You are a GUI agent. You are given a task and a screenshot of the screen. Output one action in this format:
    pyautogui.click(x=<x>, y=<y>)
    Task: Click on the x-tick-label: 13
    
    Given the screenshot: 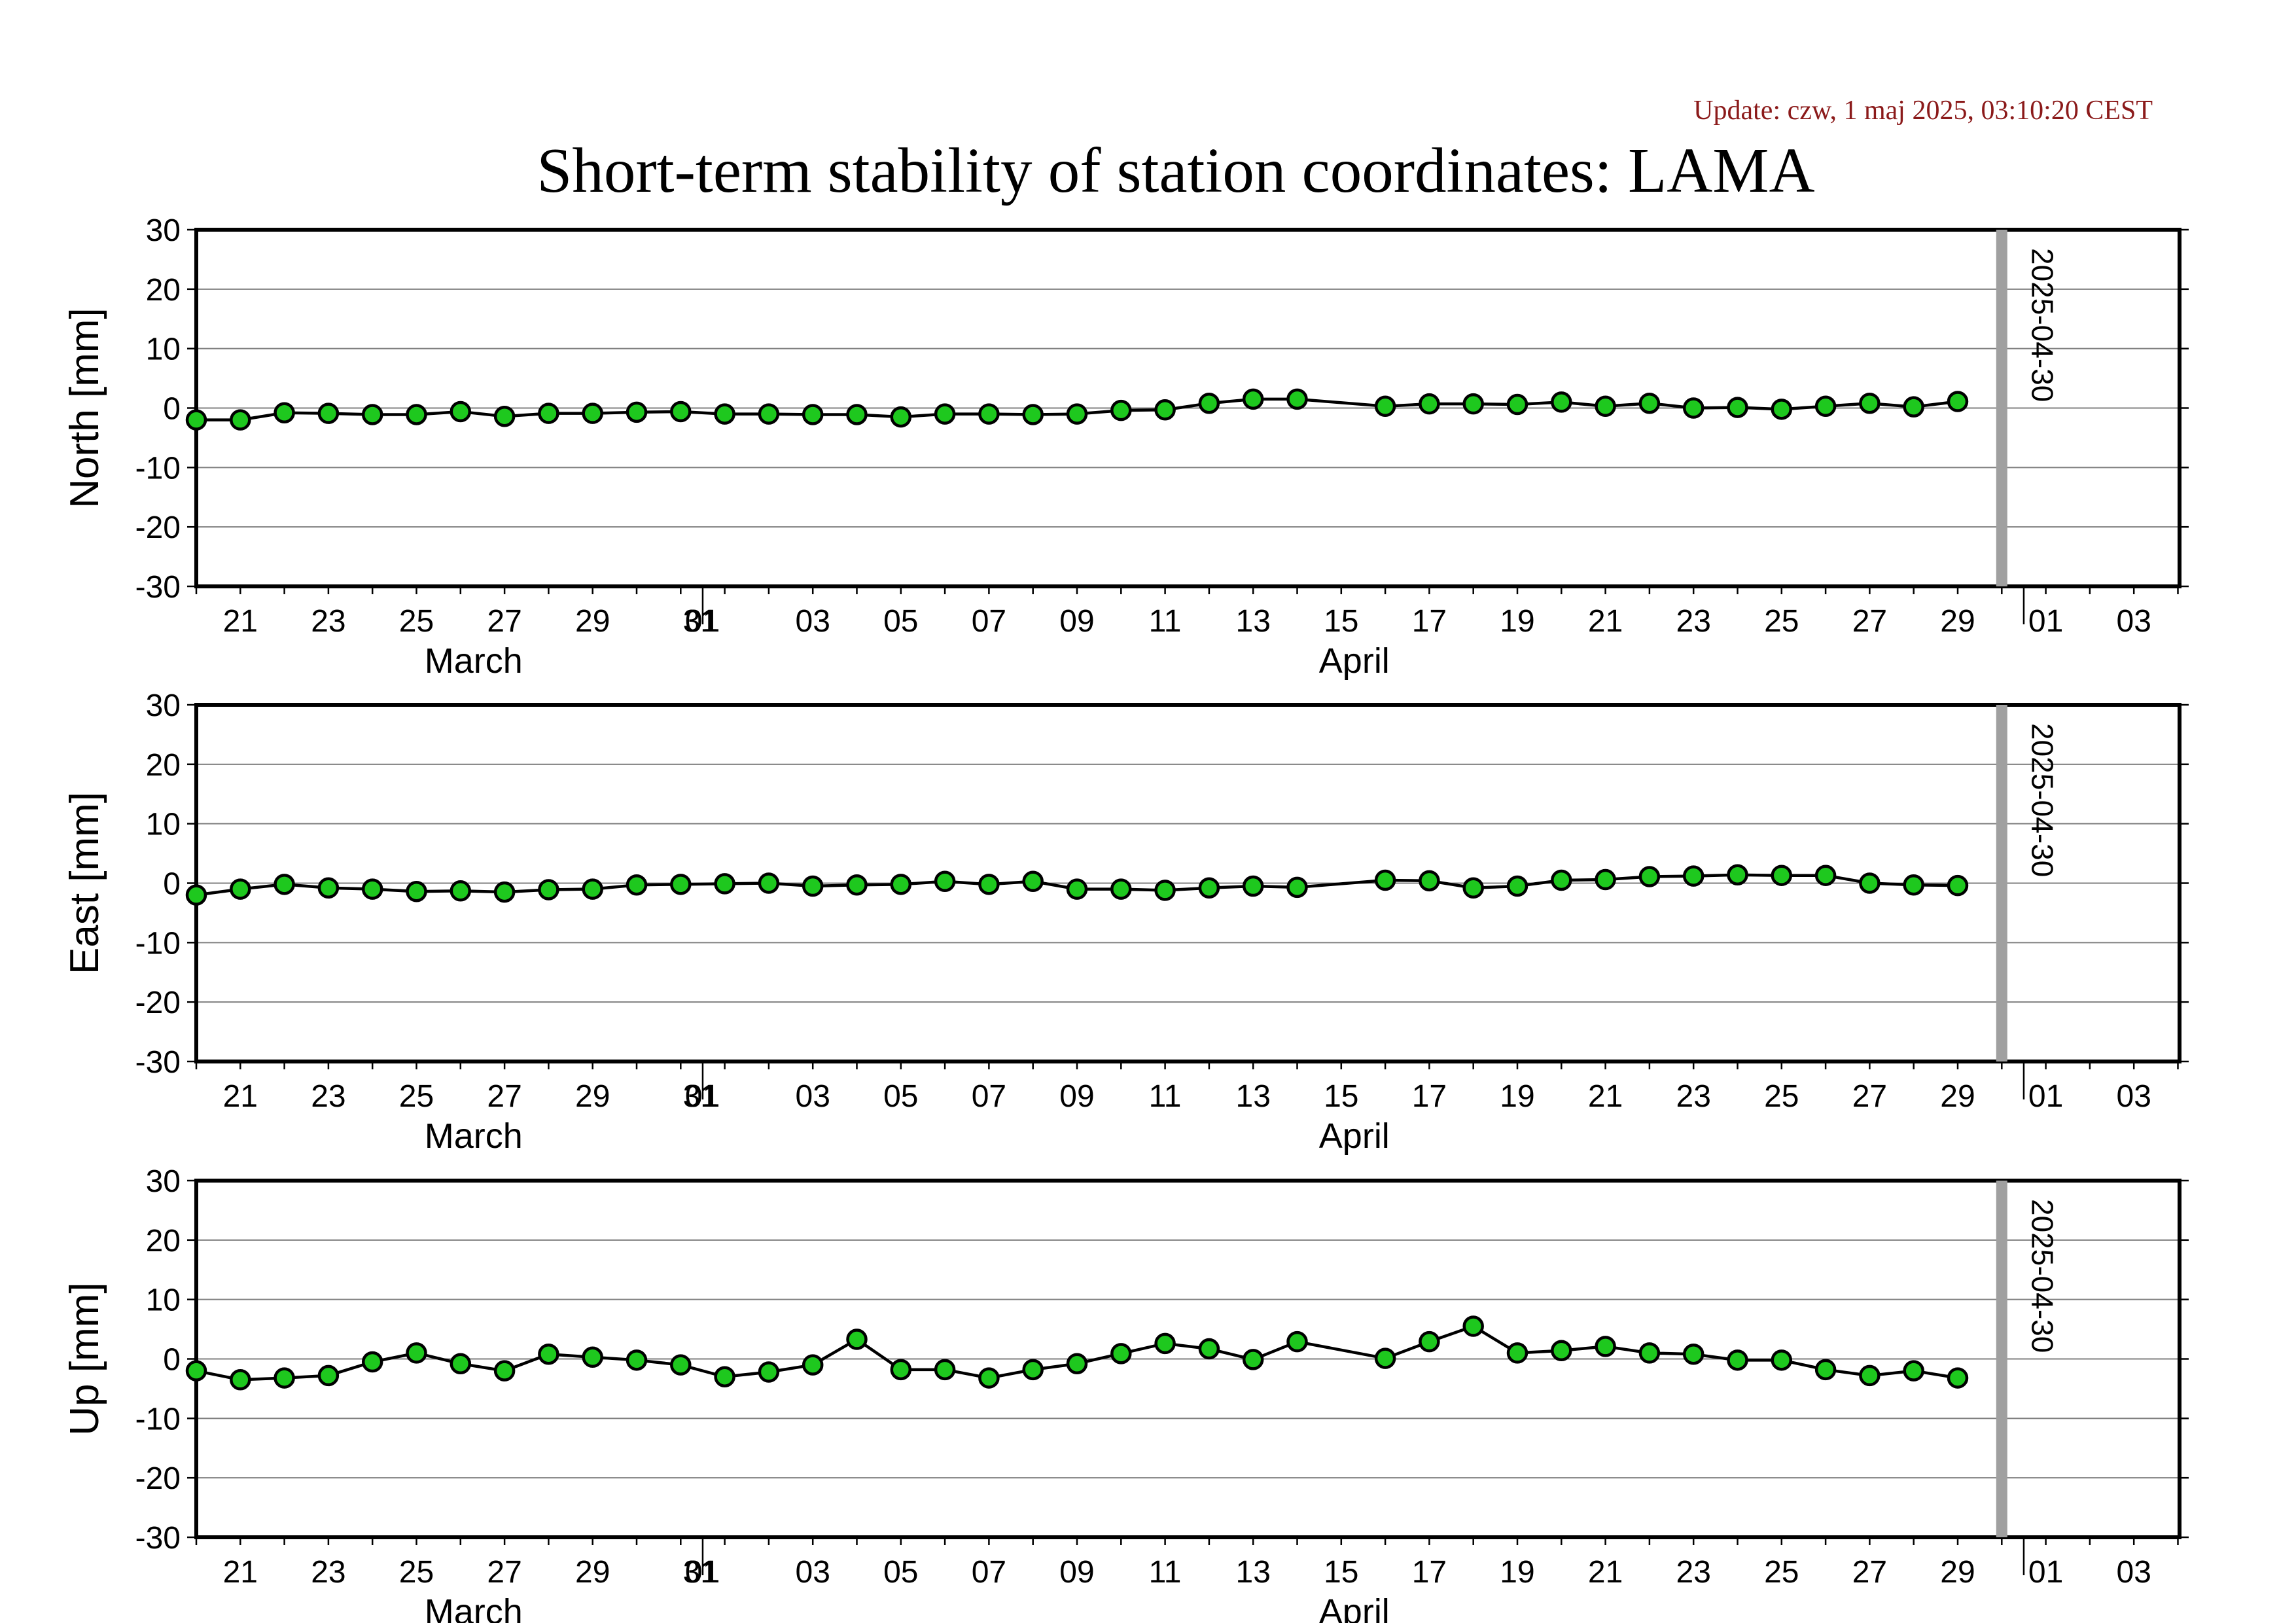 What is the action you would take?
    pyautogui.click(x=1254, y=1096)
    